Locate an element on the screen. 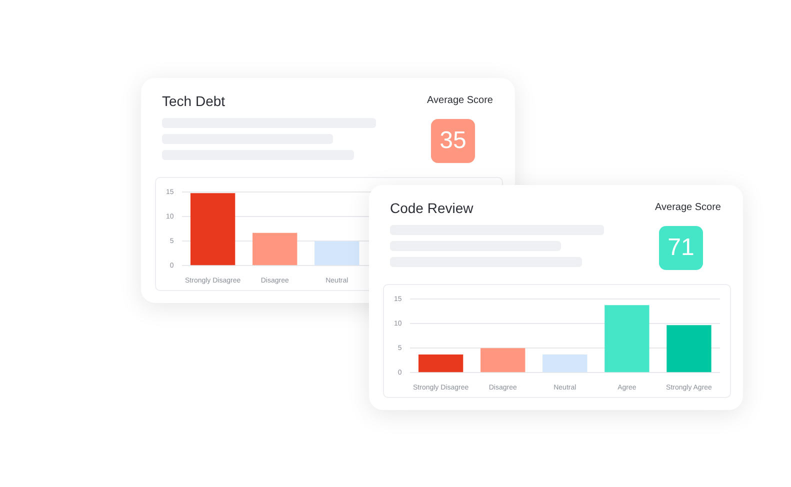  text: 71 is located at coordinates (681, 248).